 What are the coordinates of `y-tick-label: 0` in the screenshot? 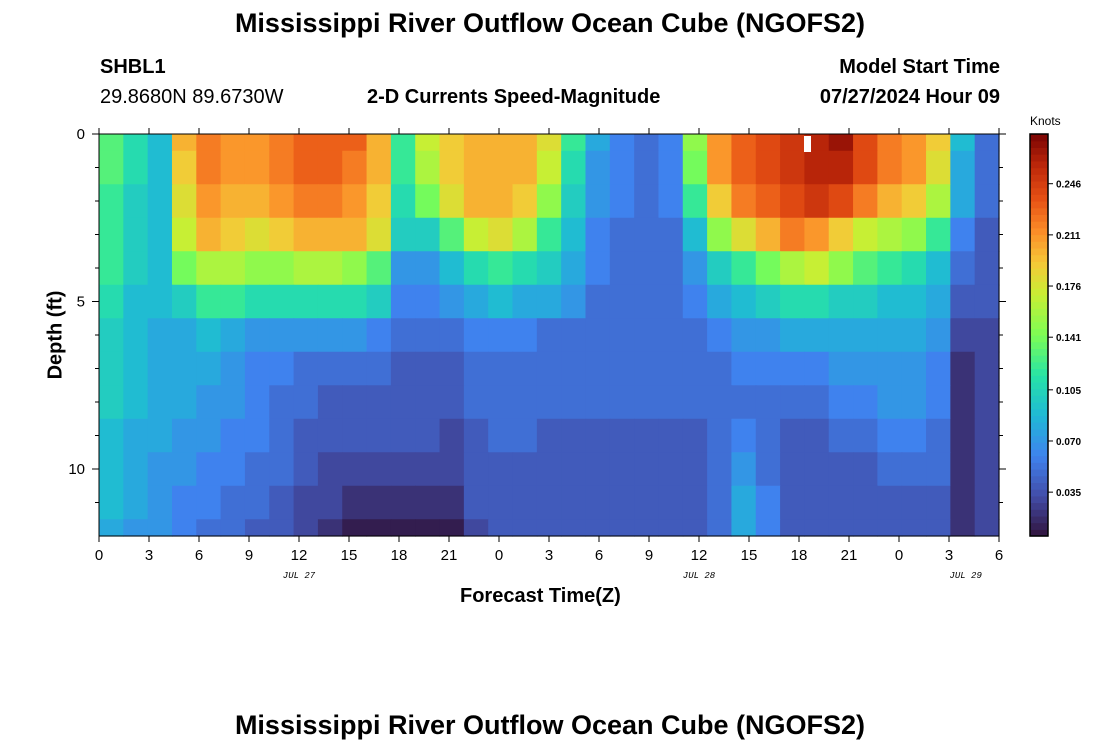 It's located at (81, 134).